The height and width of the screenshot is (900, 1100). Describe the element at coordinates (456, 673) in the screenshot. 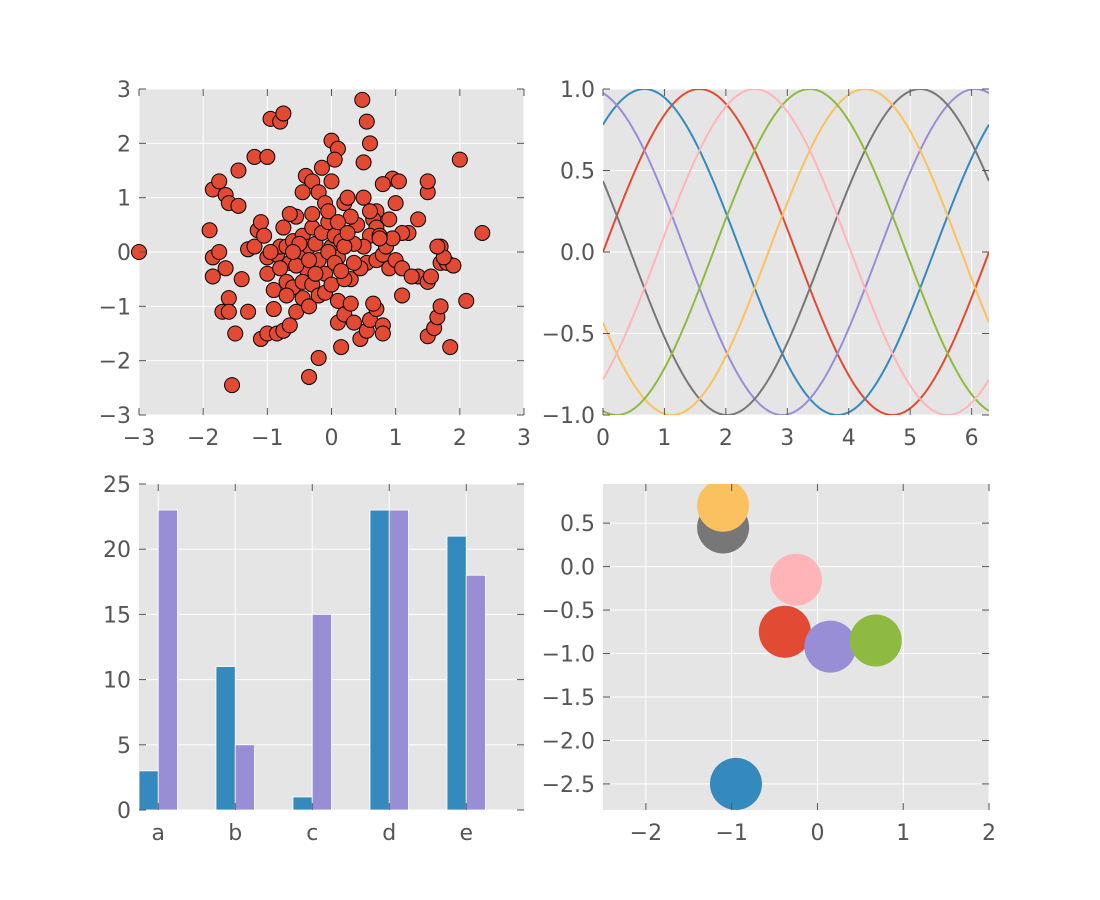

I see `bar-series-0-e` at that location.